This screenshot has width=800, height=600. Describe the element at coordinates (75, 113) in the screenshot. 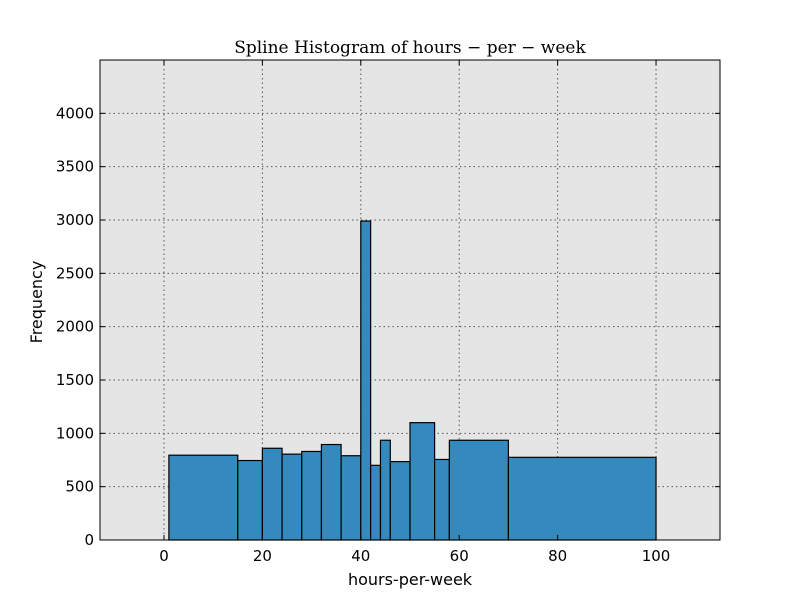

I see `y-tick-label: 4000` at that location.